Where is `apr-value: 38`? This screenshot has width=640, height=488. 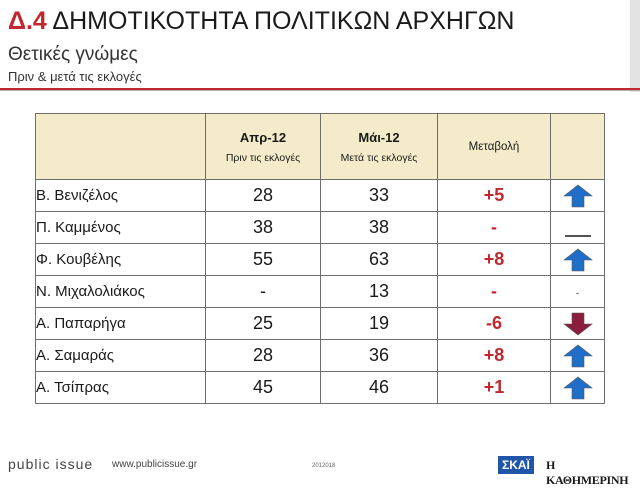
apr-value: 38 is located at coordinates (263, 227).